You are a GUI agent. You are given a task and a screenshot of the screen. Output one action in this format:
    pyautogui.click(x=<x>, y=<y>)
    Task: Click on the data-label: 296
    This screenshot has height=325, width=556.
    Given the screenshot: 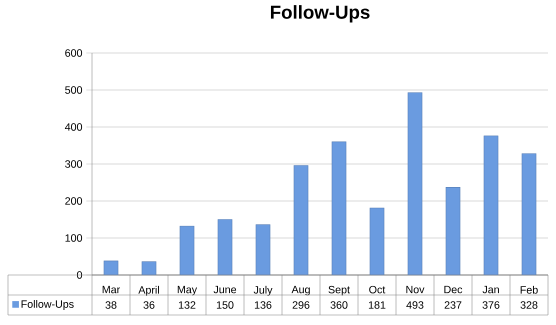 What is the action you would take?
    pyautogui.click(x=301, y=305)
    